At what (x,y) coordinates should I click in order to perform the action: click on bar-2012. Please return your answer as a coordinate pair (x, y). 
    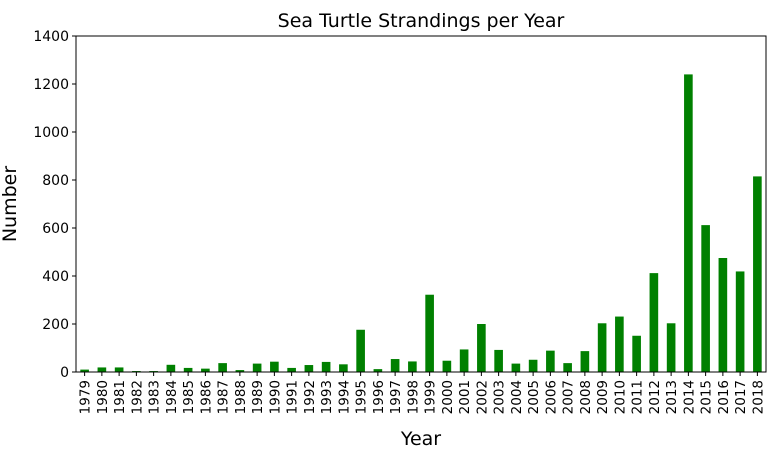
    Looking at the image, I should click on (654, 322).